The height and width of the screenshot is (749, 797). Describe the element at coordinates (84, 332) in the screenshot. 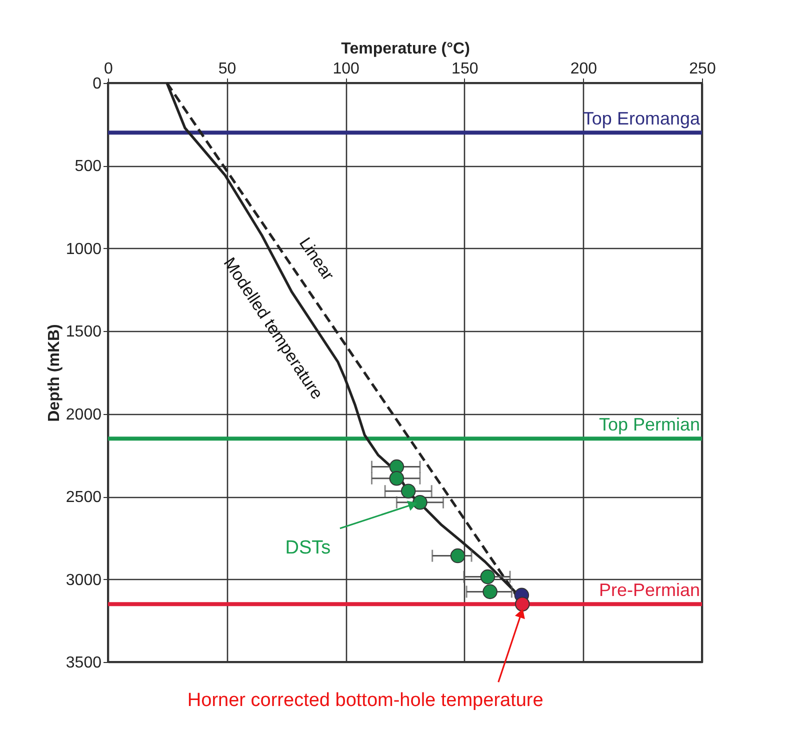

I see `y-tick-label: 1500` at that location.